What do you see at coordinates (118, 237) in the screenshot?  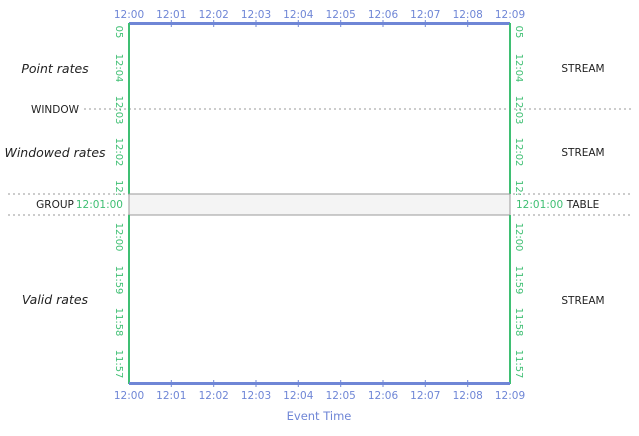 I see `left-processing-tick-label: 12:00` at bounding box center [118, 237].